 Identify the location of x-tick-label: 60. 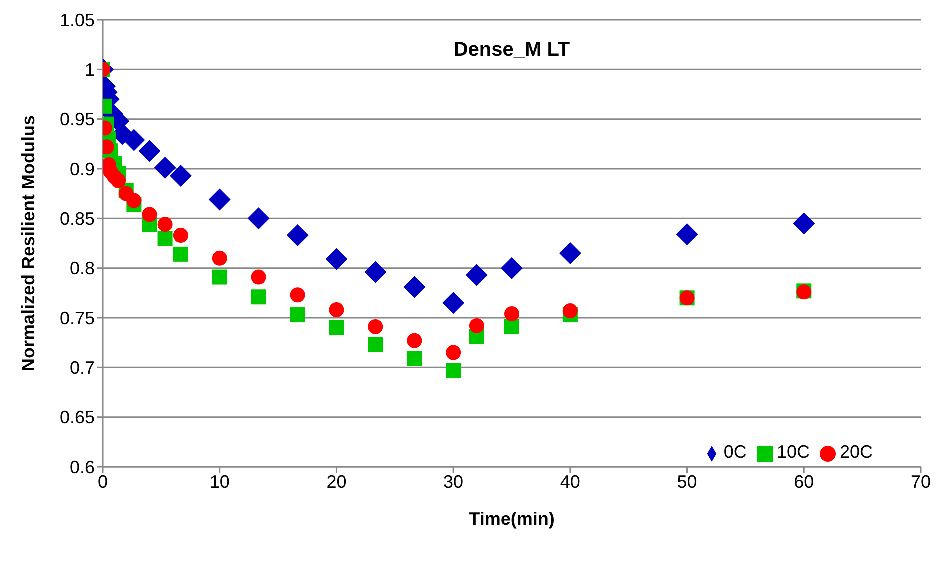
(804, 482).